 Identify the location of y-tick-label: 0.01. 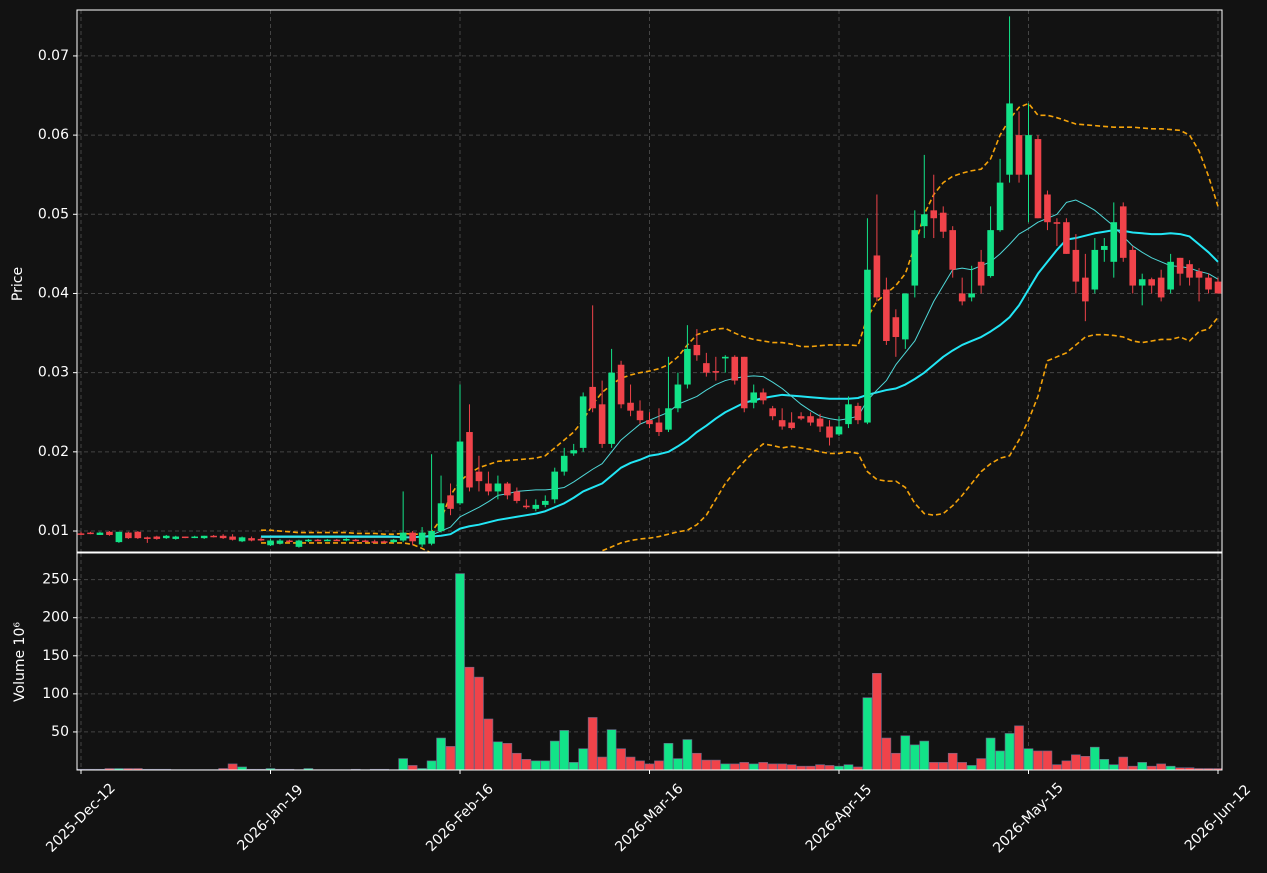
(53, 531).